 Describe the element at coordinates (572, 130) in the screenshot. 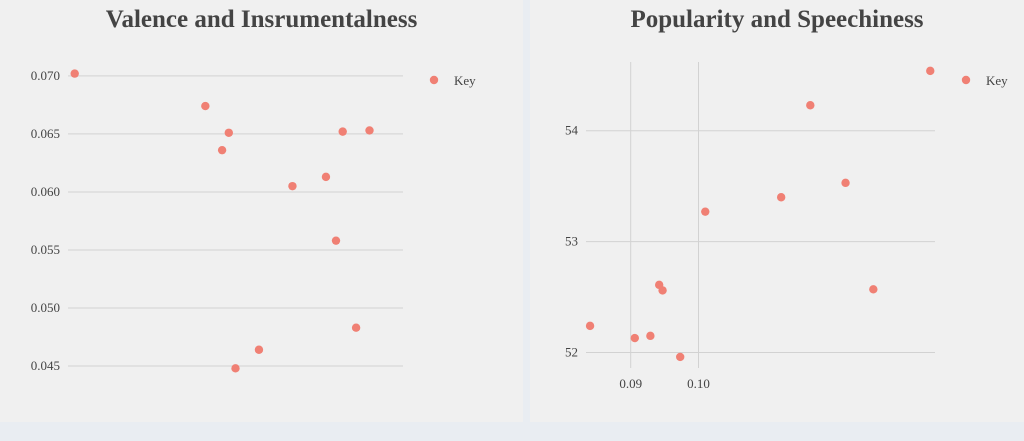

I see `y-tick-label: 54` at that location.